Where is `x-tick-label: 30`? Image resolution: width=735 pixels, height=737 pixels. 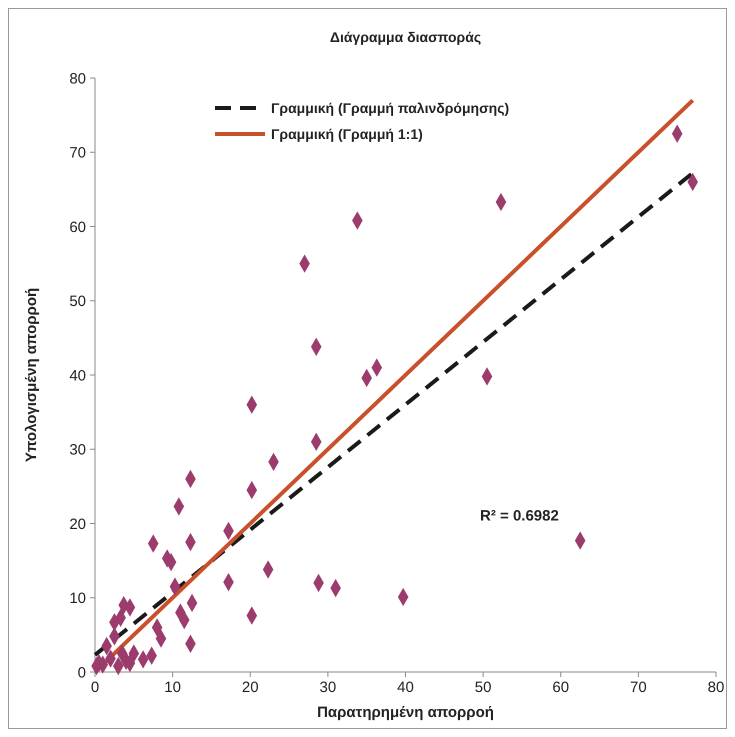 x-tick-label: 30 is located at coordinates (328, 687).